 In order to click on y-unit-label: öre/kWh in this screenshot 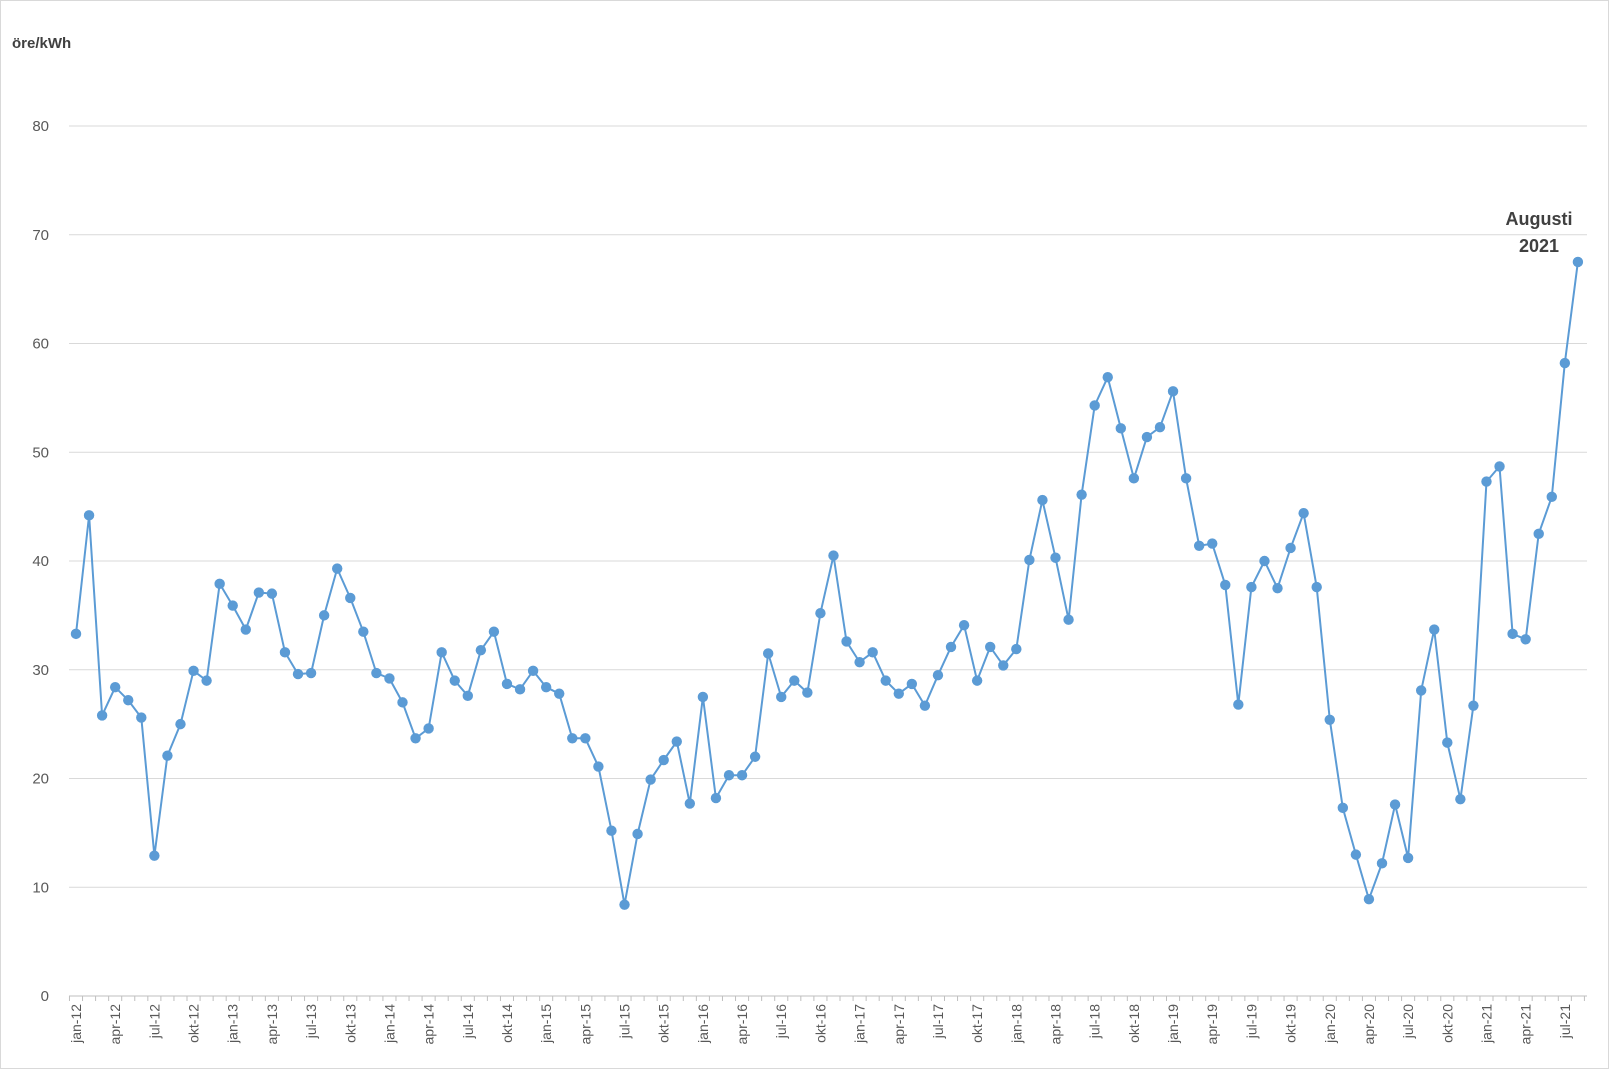, I will do `click(41, 43)`.